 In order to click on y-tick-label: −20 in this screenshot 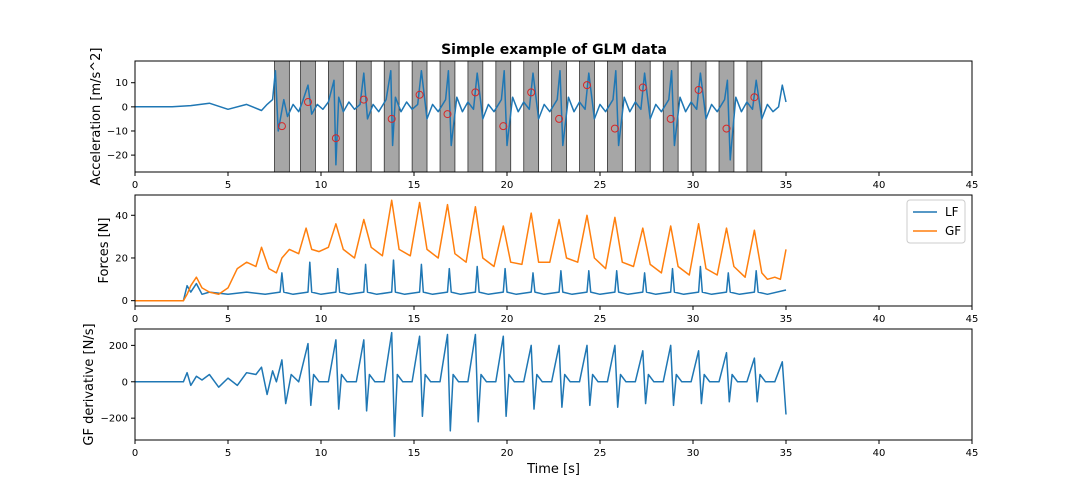, I will do `click(117, 156)`.